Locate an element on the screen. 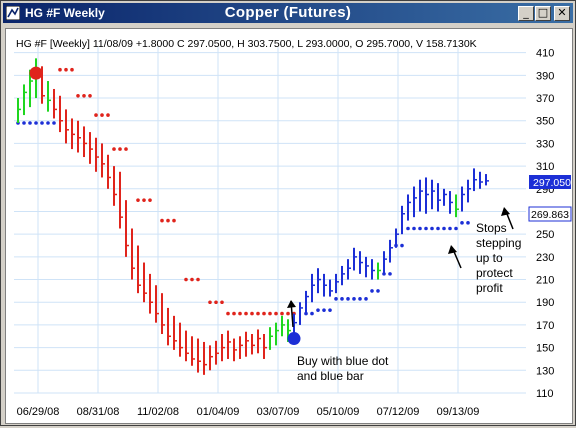 Image resolution: width=576 pixels, height=428 pixels. y-tick-label: 390 is located at coordinates (545, 76).